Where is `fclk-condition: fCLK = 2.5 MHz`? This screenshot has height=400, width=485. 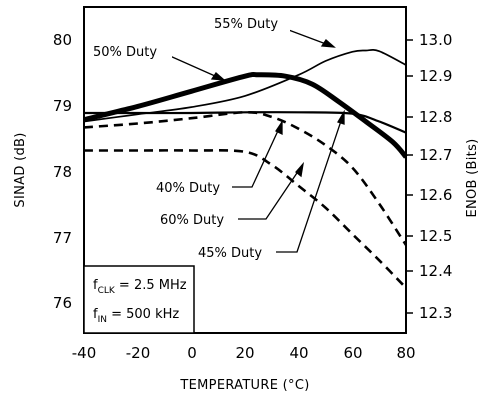
fclk-condition: fCLK = 2.5 MHz is located at coordinates (140, 287).